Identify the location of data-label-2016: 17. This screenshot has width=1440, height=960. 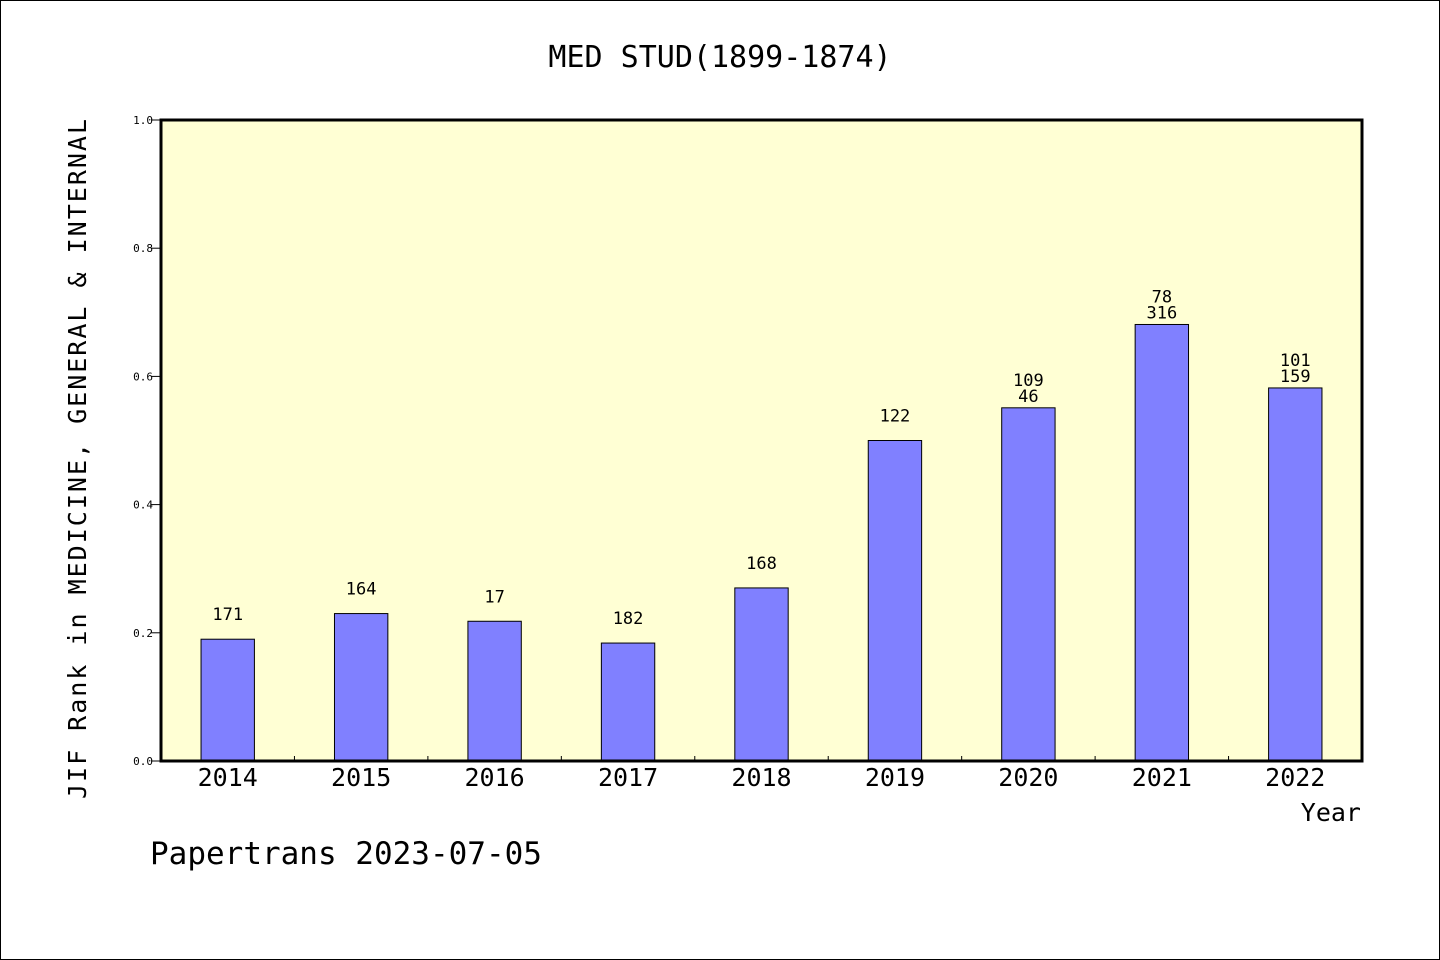
(494, 597).